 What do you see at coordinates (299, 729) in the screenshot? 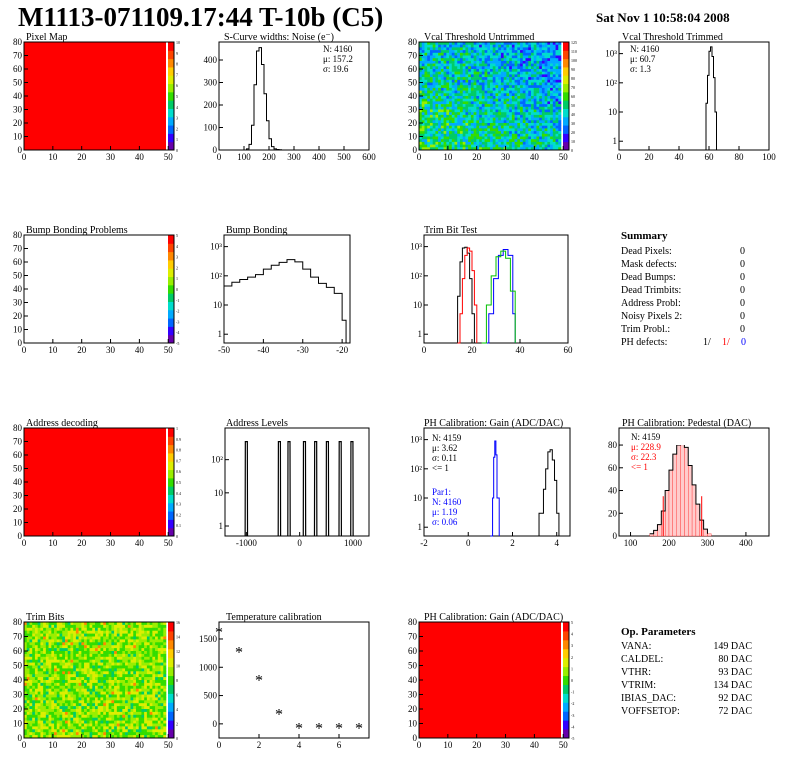
I see `temperature-point: *` at bounding box center [299, 729].